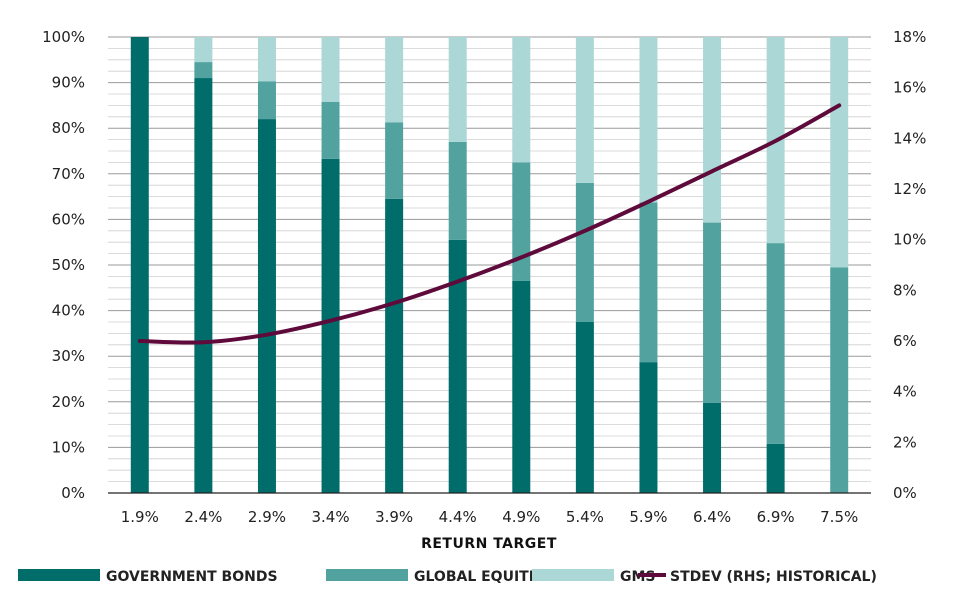  Describe the element at coordinates (394, 517) in the screenshot. I see `x-tick-label: 3.9%` at that location.